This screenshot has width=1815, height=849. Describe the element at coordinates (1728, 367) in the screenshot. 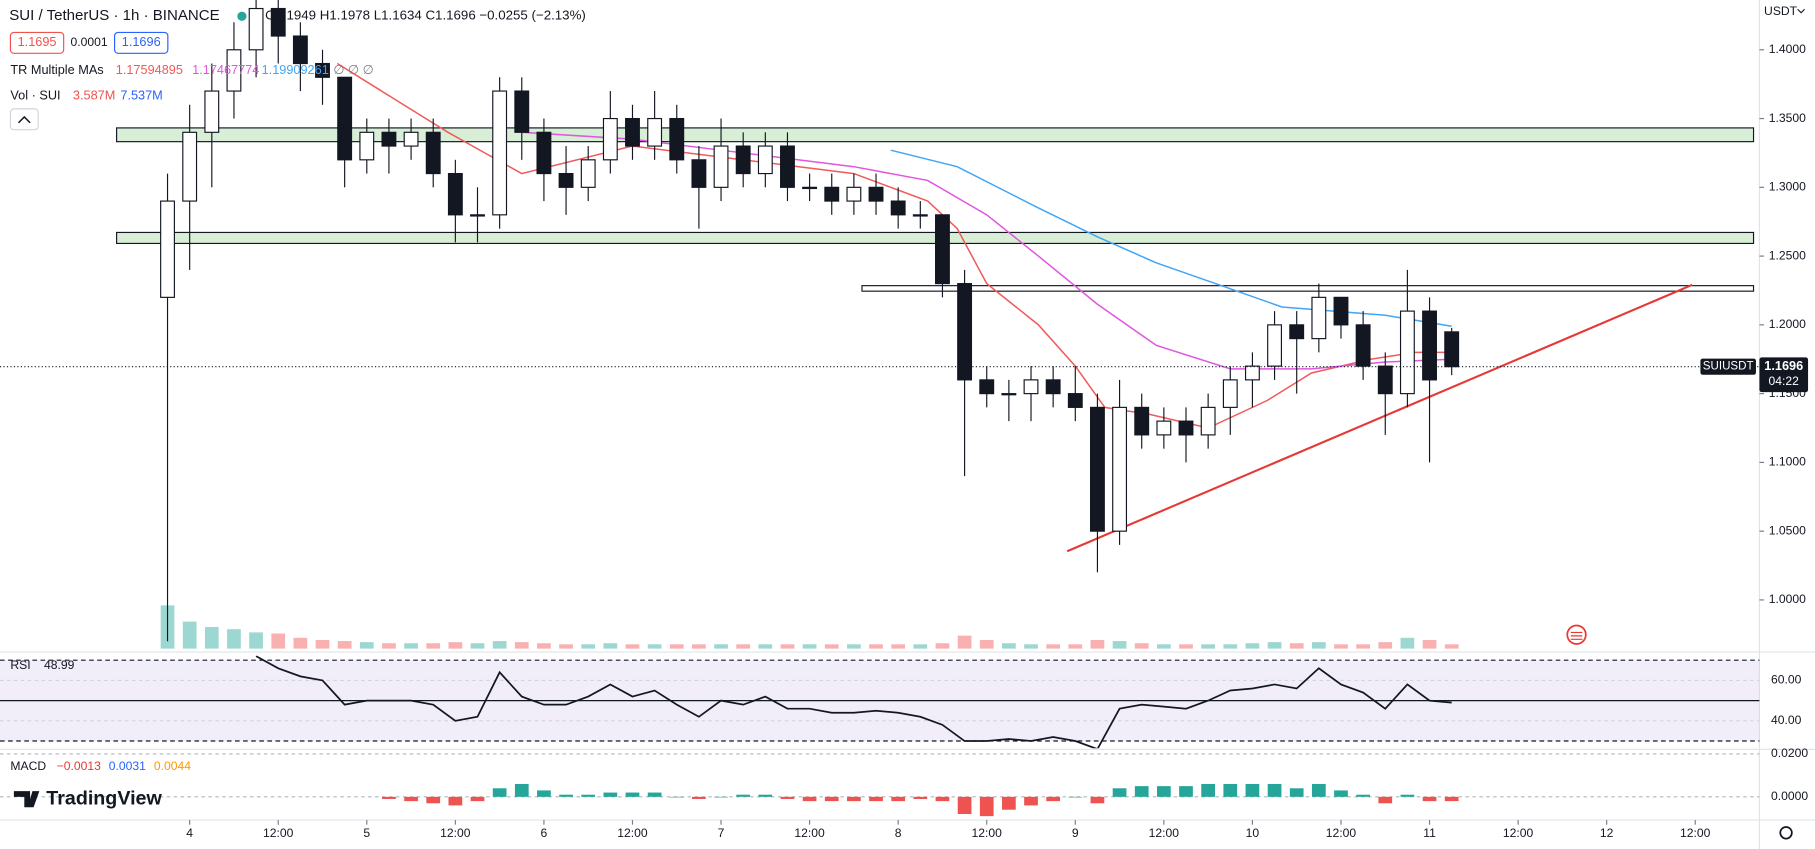

I see `price-symbol: SUIUSDT` at that location.